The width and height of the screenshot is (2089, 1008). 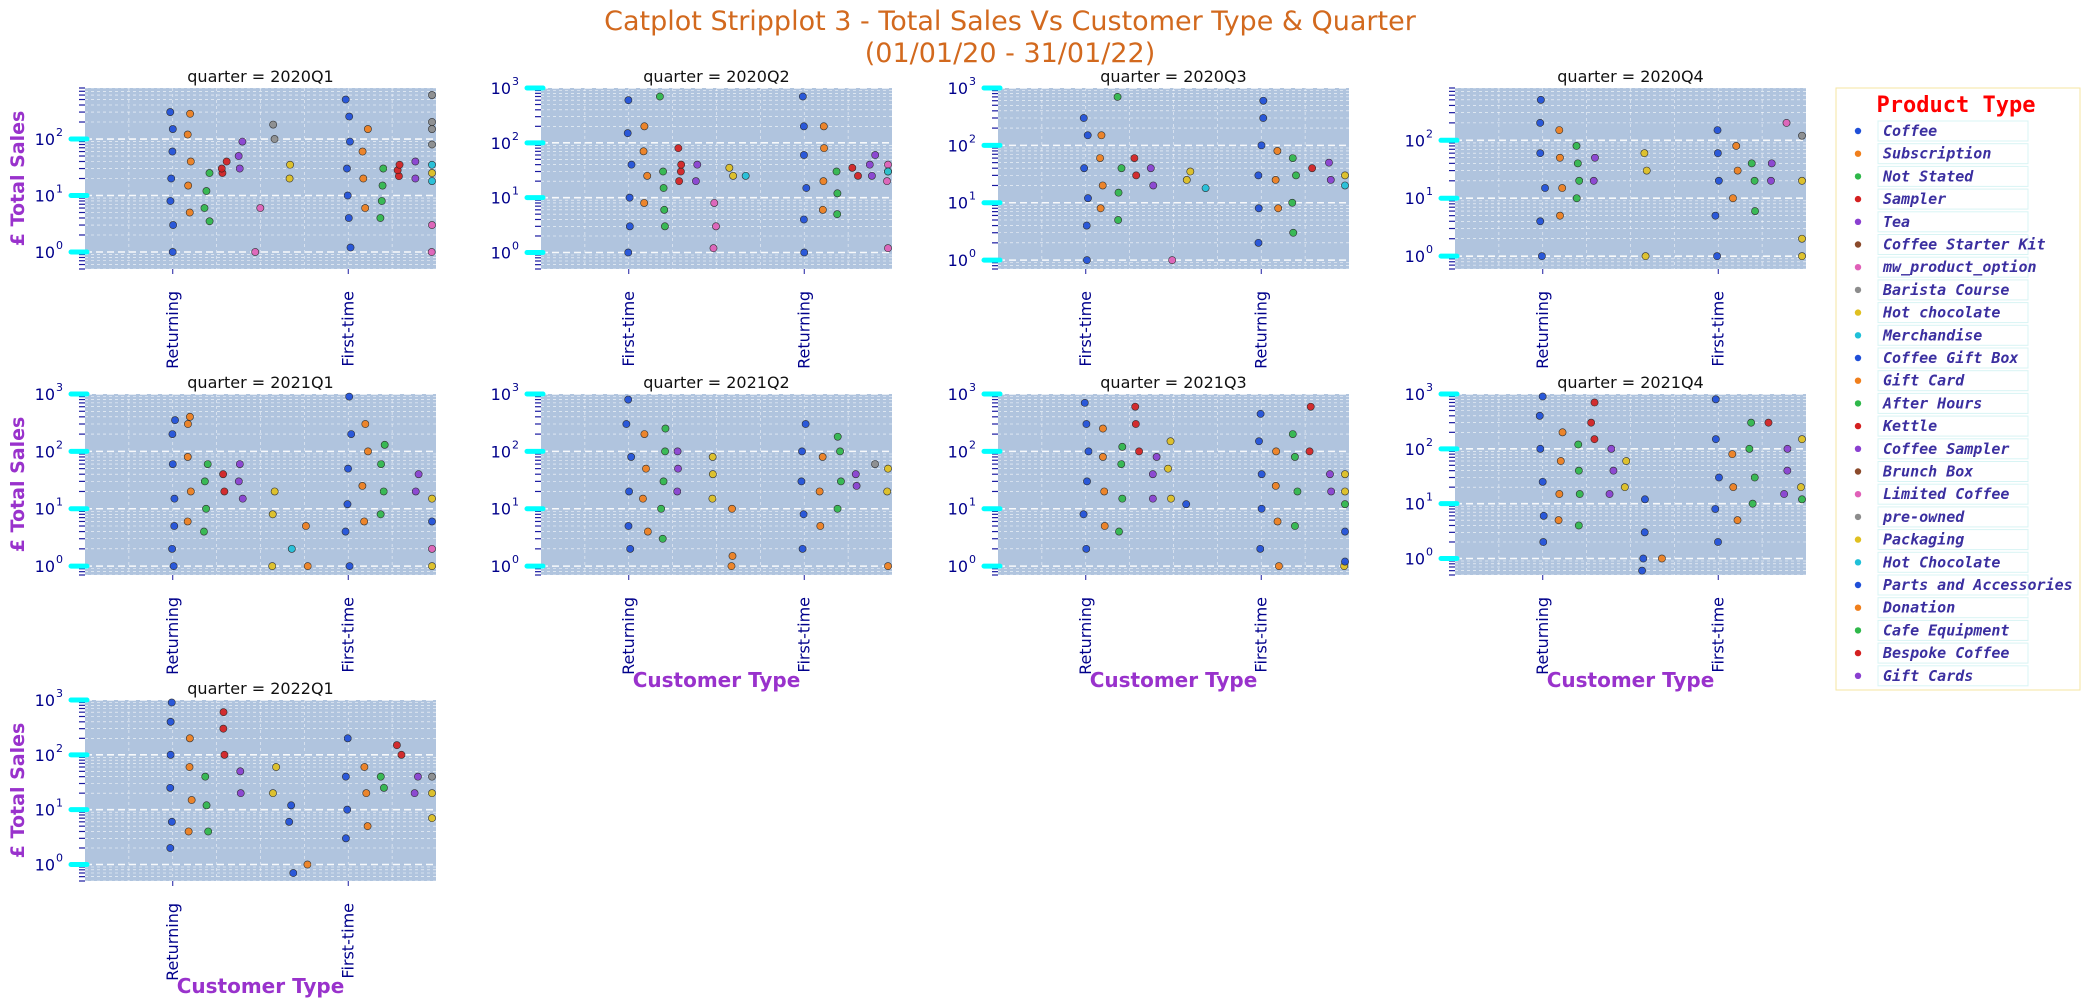 What do you see at coordinates (1958, 389) in the screenshot?
I see `legend-frame` at bounding box center [1958, 389].